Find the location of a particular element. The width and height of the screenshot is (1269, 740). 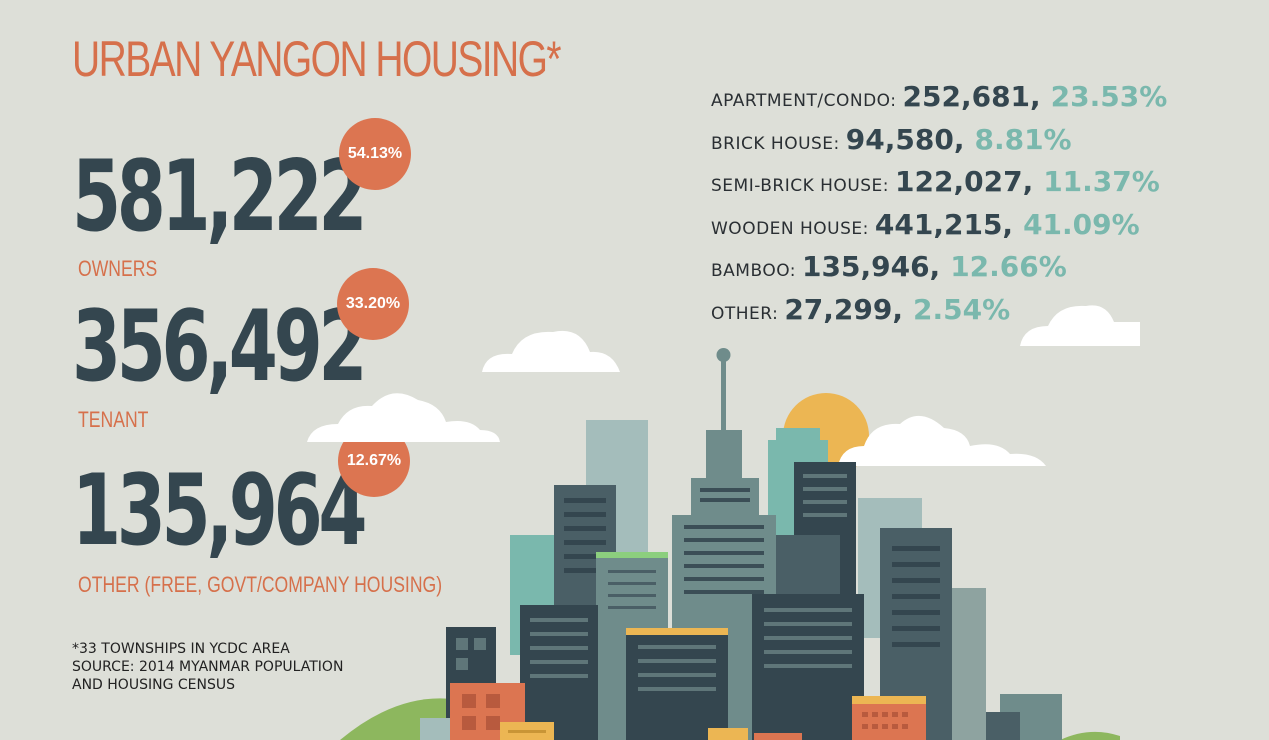

owners-count: 581,222 is located at coordinates (219, 197).